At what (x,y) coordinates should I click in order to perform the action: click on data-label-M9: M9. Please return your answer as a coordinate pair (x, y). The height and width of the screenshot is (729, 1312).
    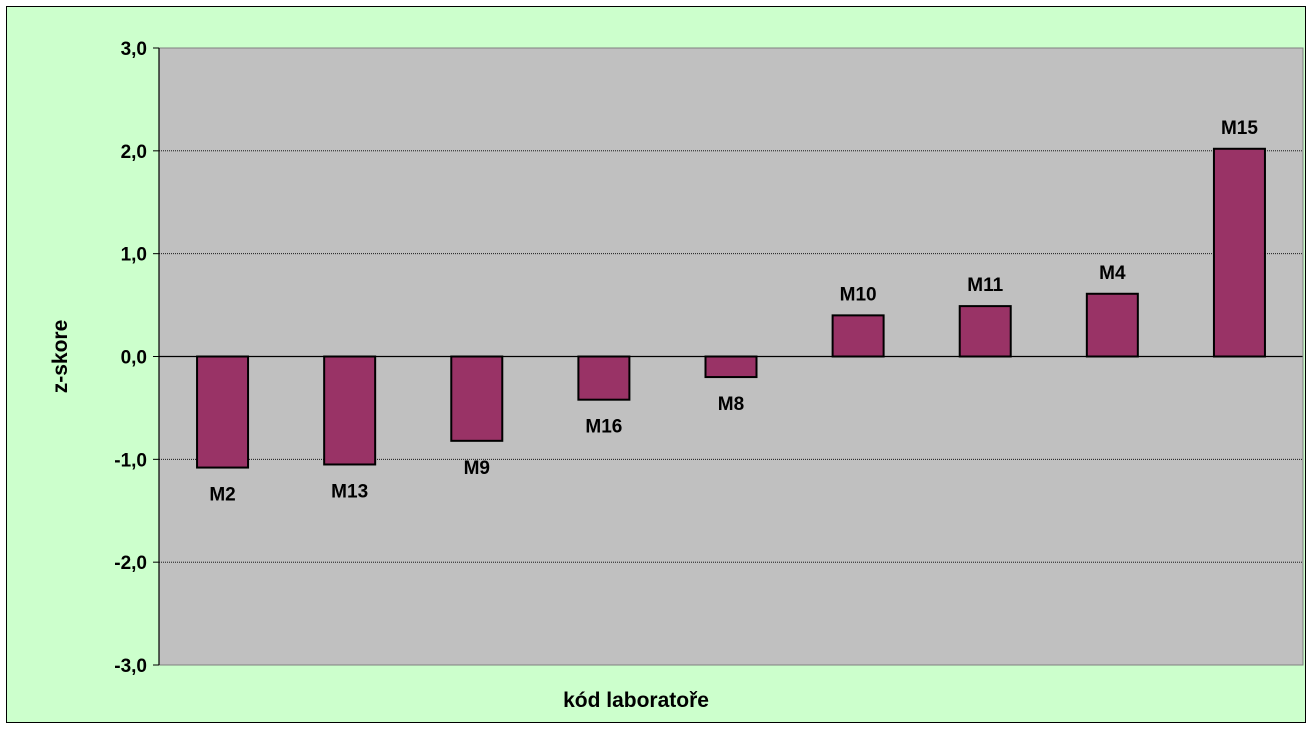
    Looking at the image, I should click on (477, 468).